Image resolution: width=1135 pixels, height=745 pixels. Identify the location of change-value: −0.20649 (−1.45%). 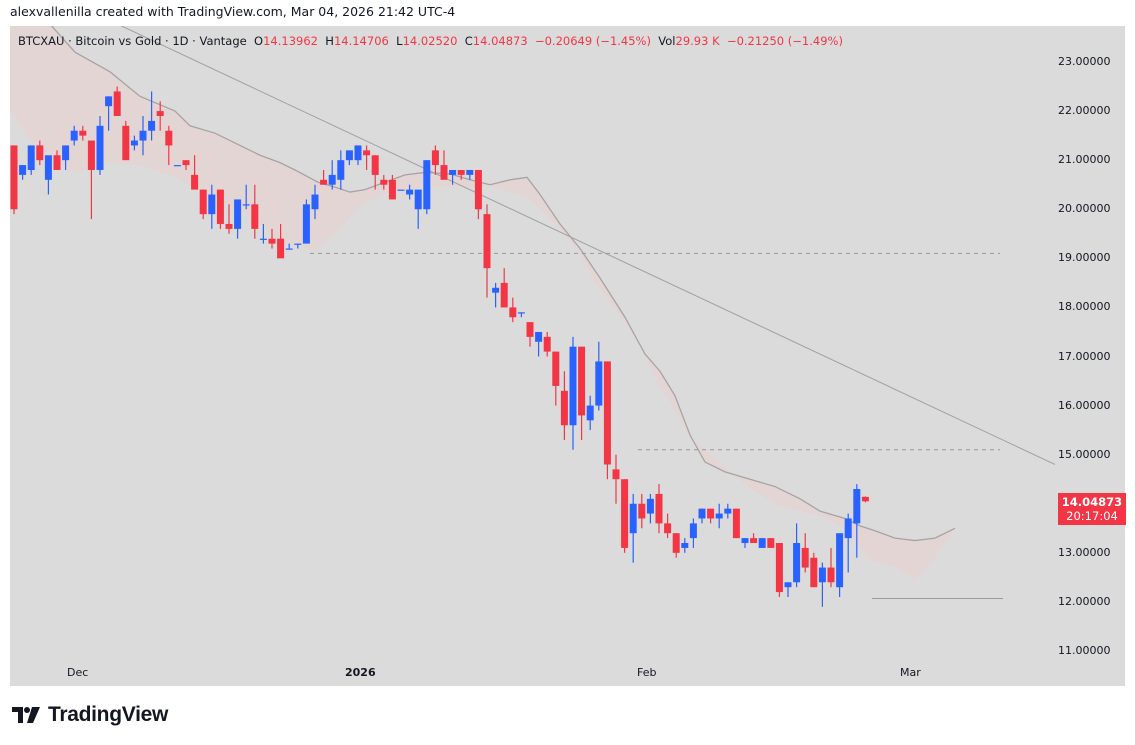
(592, 41).